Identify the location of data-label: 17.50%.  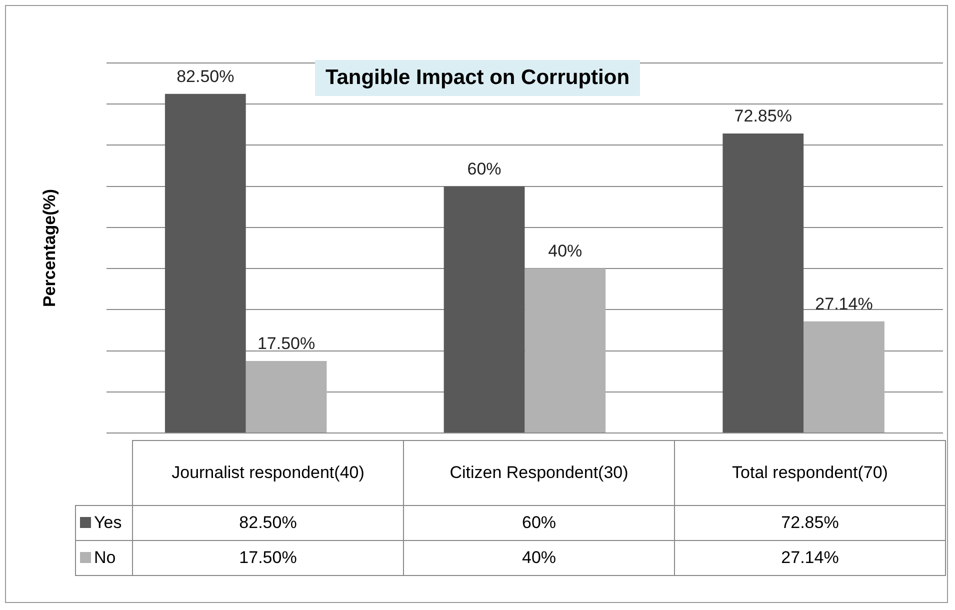
(268, 558).